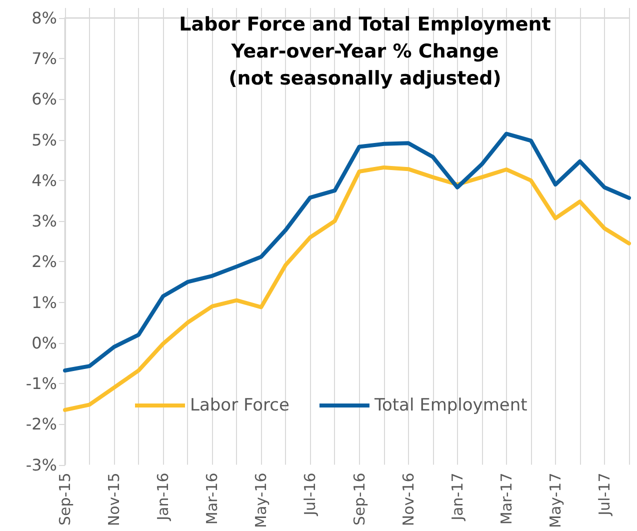 This screenshot has width=637, height=531. Describe the element at coordinates (365, 52) in the screenshot. I see `text: Labor Force and Total Employment Year-over-Year % Change (not seasonally adjusted)` at that location.